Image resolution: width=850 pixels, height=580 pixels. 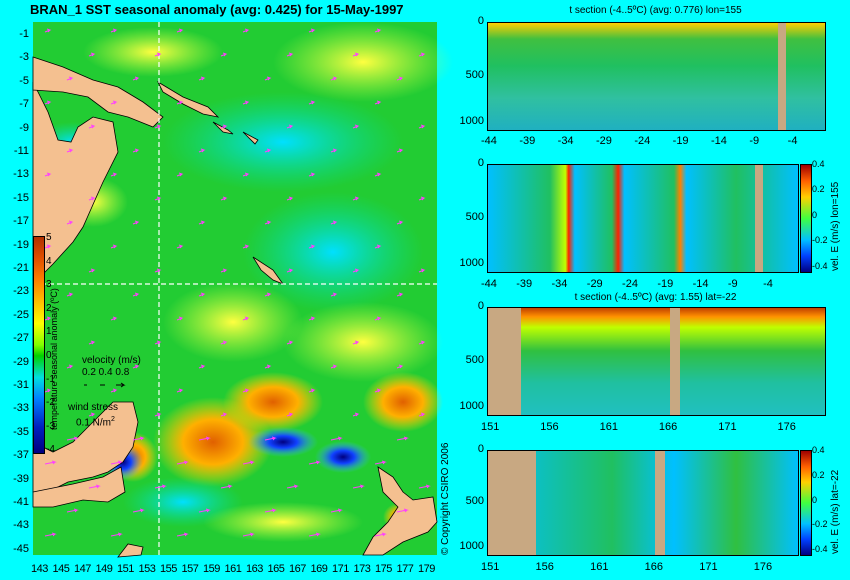 I want to click on map-x-tick: 177, so click(x=405, y=569).